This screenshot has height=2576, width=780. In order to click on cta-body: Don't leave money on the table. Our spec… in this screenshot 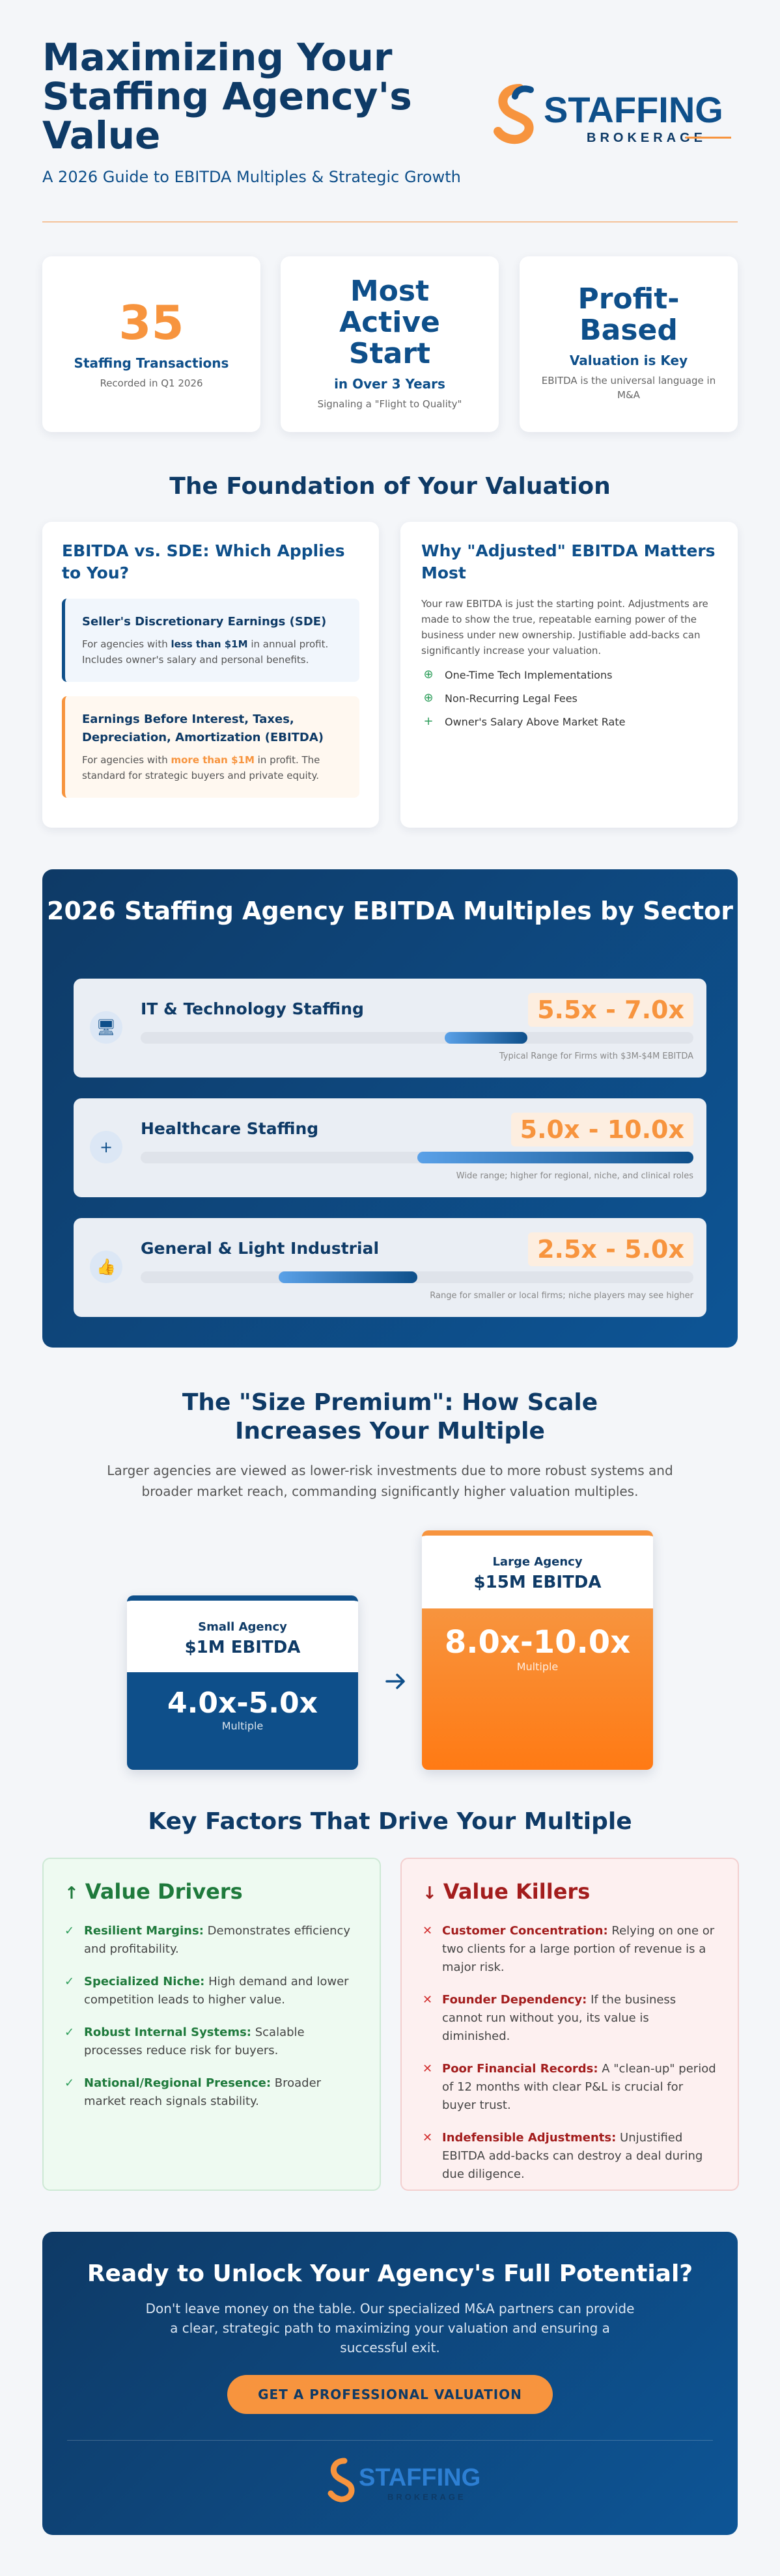, I will do `click(390, 2328)`.